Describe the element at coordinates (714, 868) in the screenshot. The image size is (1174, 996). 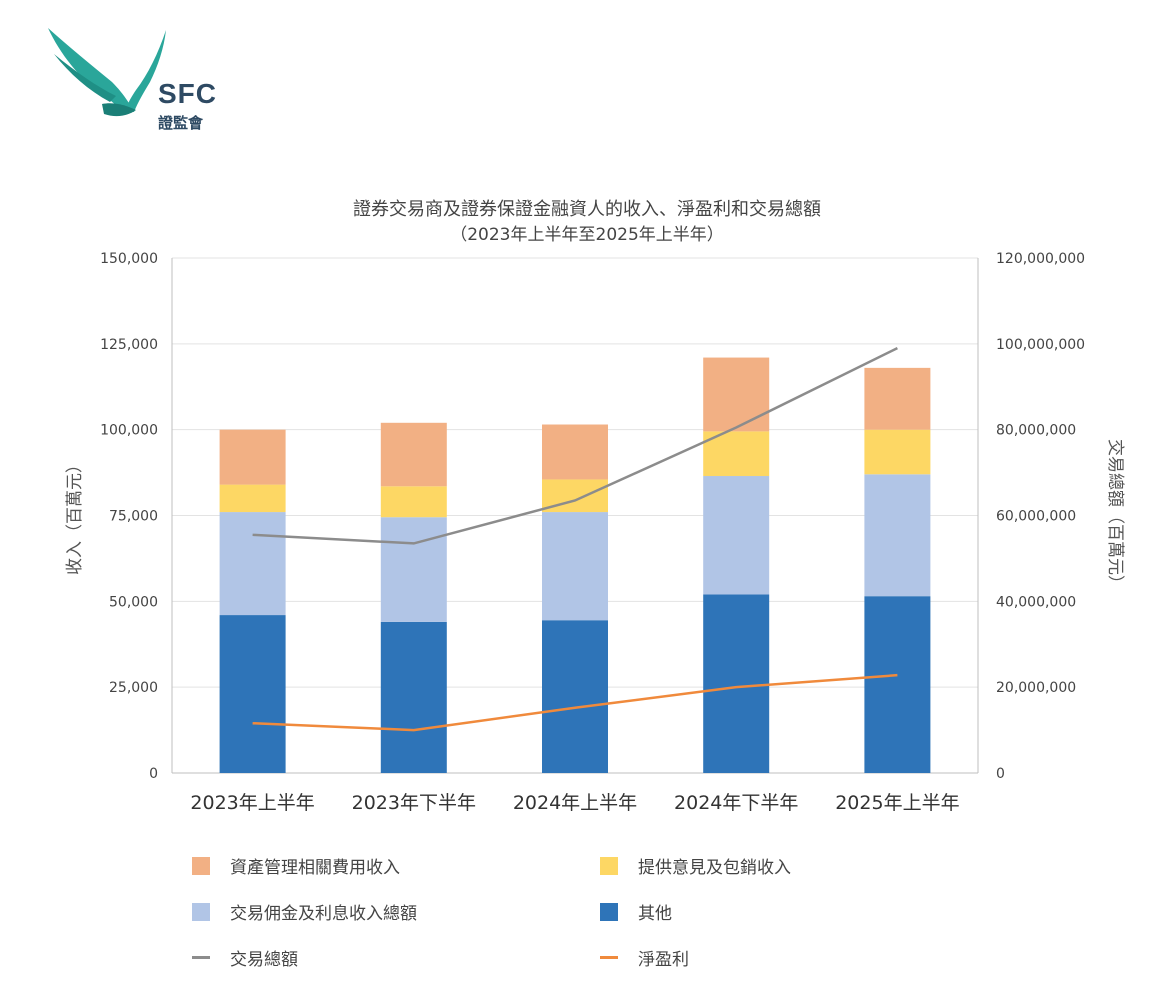
I see `legend-label: 提供意見及包銷收入` at that location.